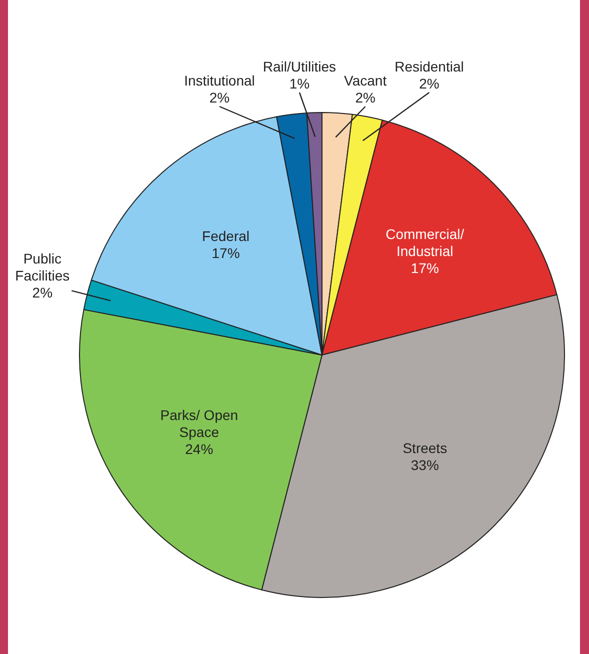 The image size is (589, 654). What do you see at coordinates (425, 448) in the screenshot?
I see `slice-label: Streets` at bounding box center [425, 448].